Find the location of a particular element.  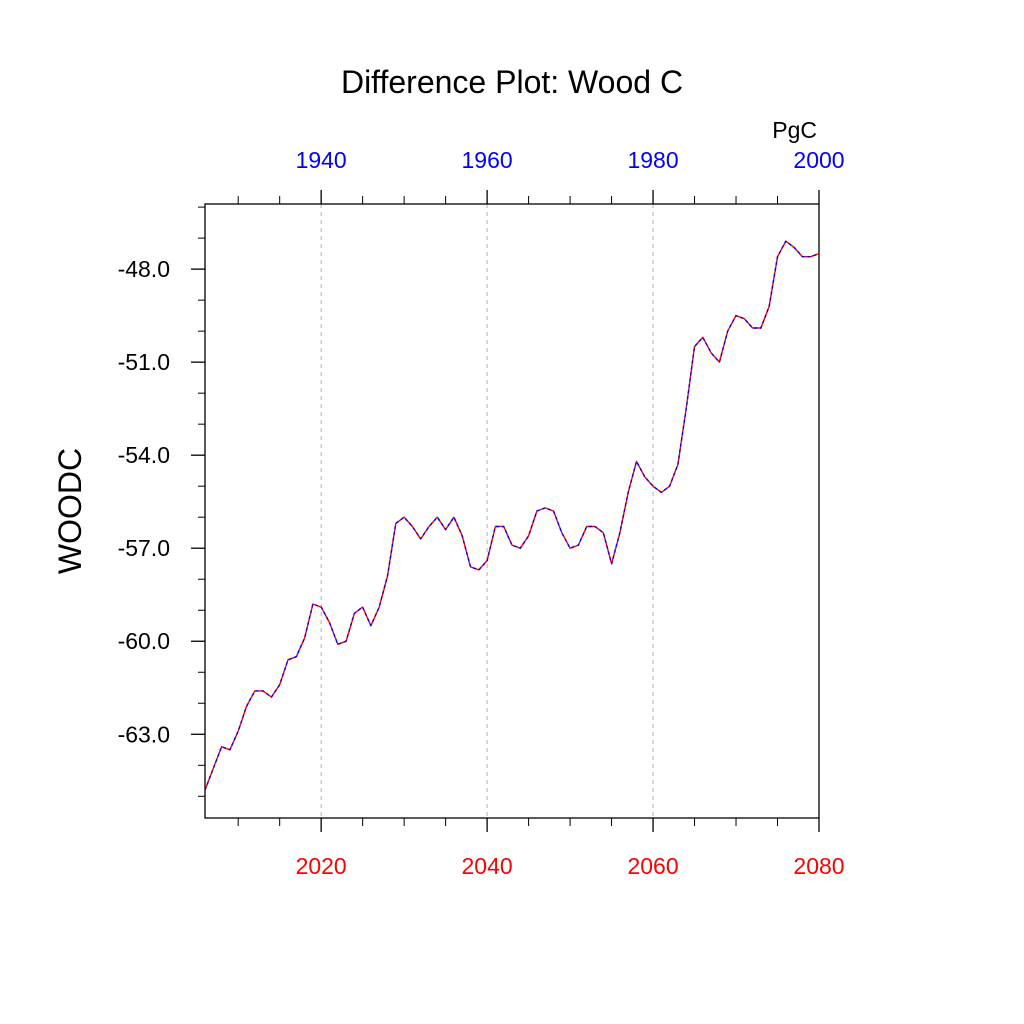

y-tick-label: -57.0 is located at coordinates (144, 548).